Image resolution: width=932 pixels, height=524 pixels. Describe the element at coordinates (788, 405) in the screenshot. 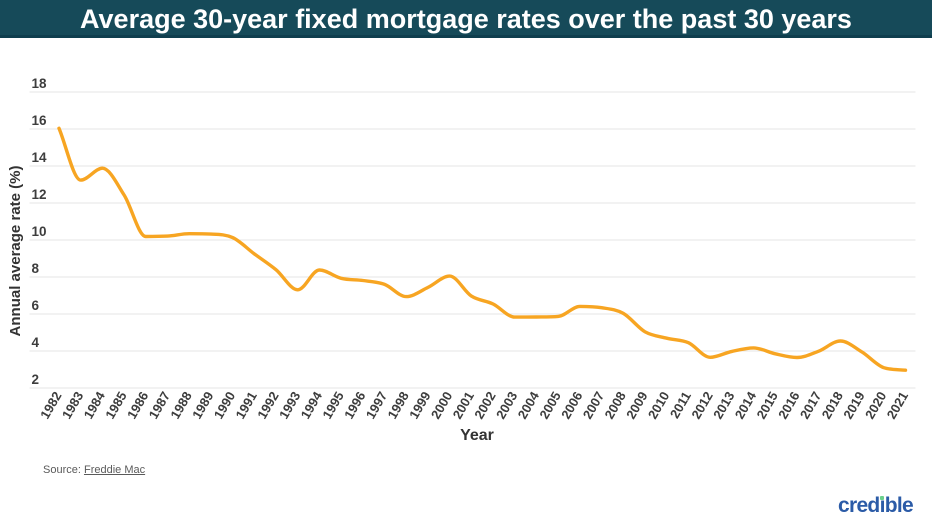

I see `svg-text: 2016` at that location.